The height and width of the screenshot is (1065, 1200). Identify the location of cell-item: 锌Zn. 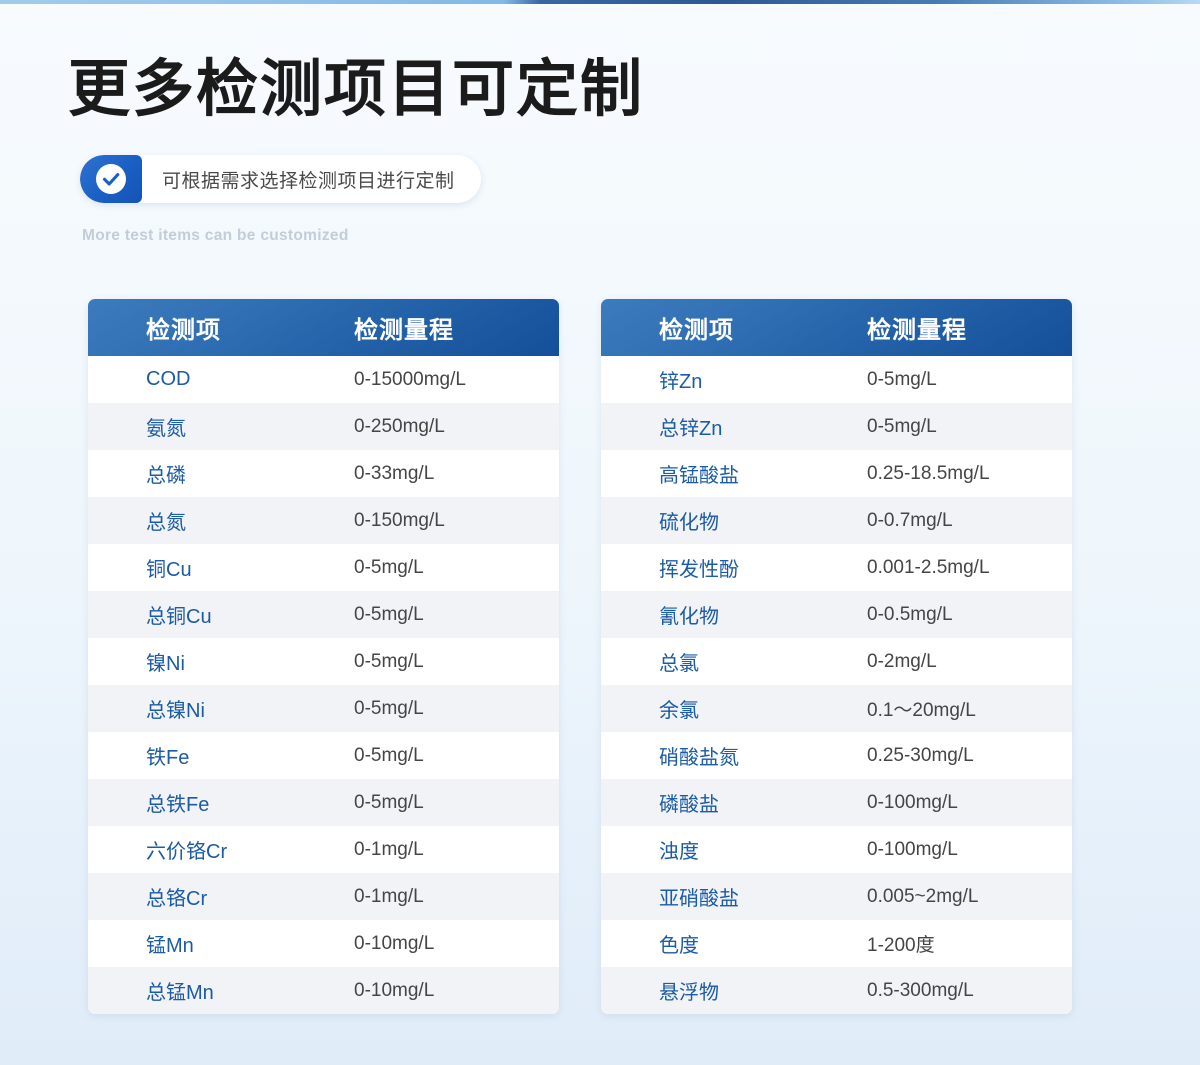
(681, 382).